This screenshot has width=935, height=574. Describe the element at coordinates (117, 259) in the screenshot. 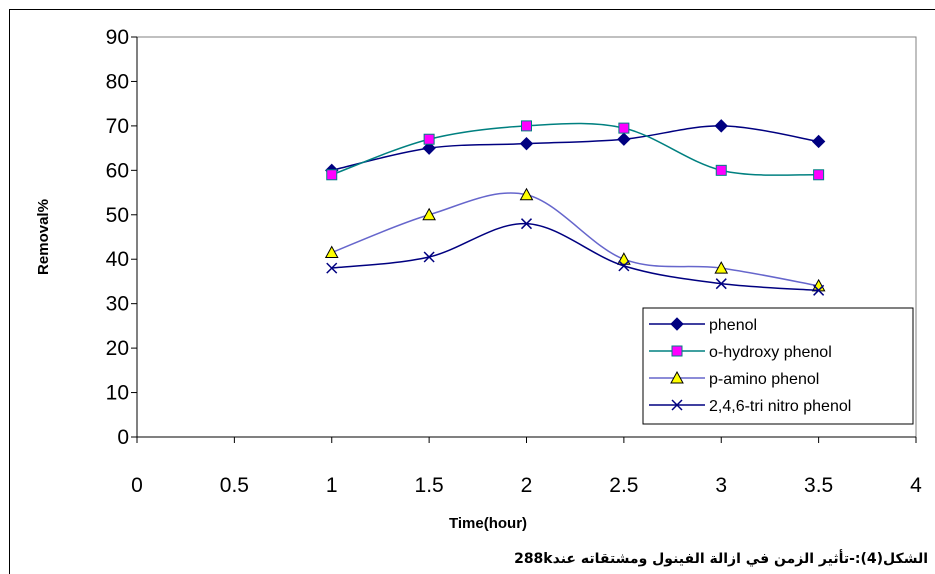

I see `y-tick-label: 40` at that location.